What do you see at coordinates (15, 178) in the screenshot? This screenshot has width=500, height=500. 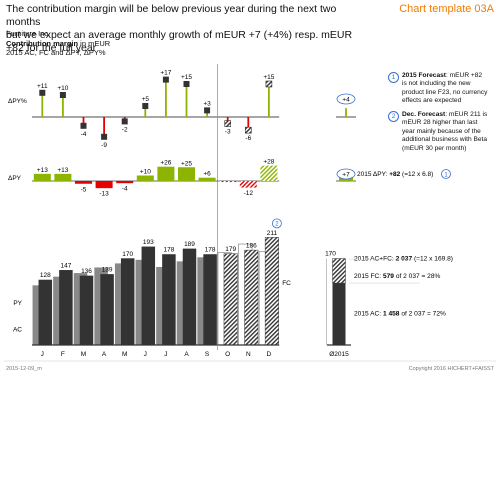 I see `delta-py-row-label: ΔPY` at bounding box center [15, 178].